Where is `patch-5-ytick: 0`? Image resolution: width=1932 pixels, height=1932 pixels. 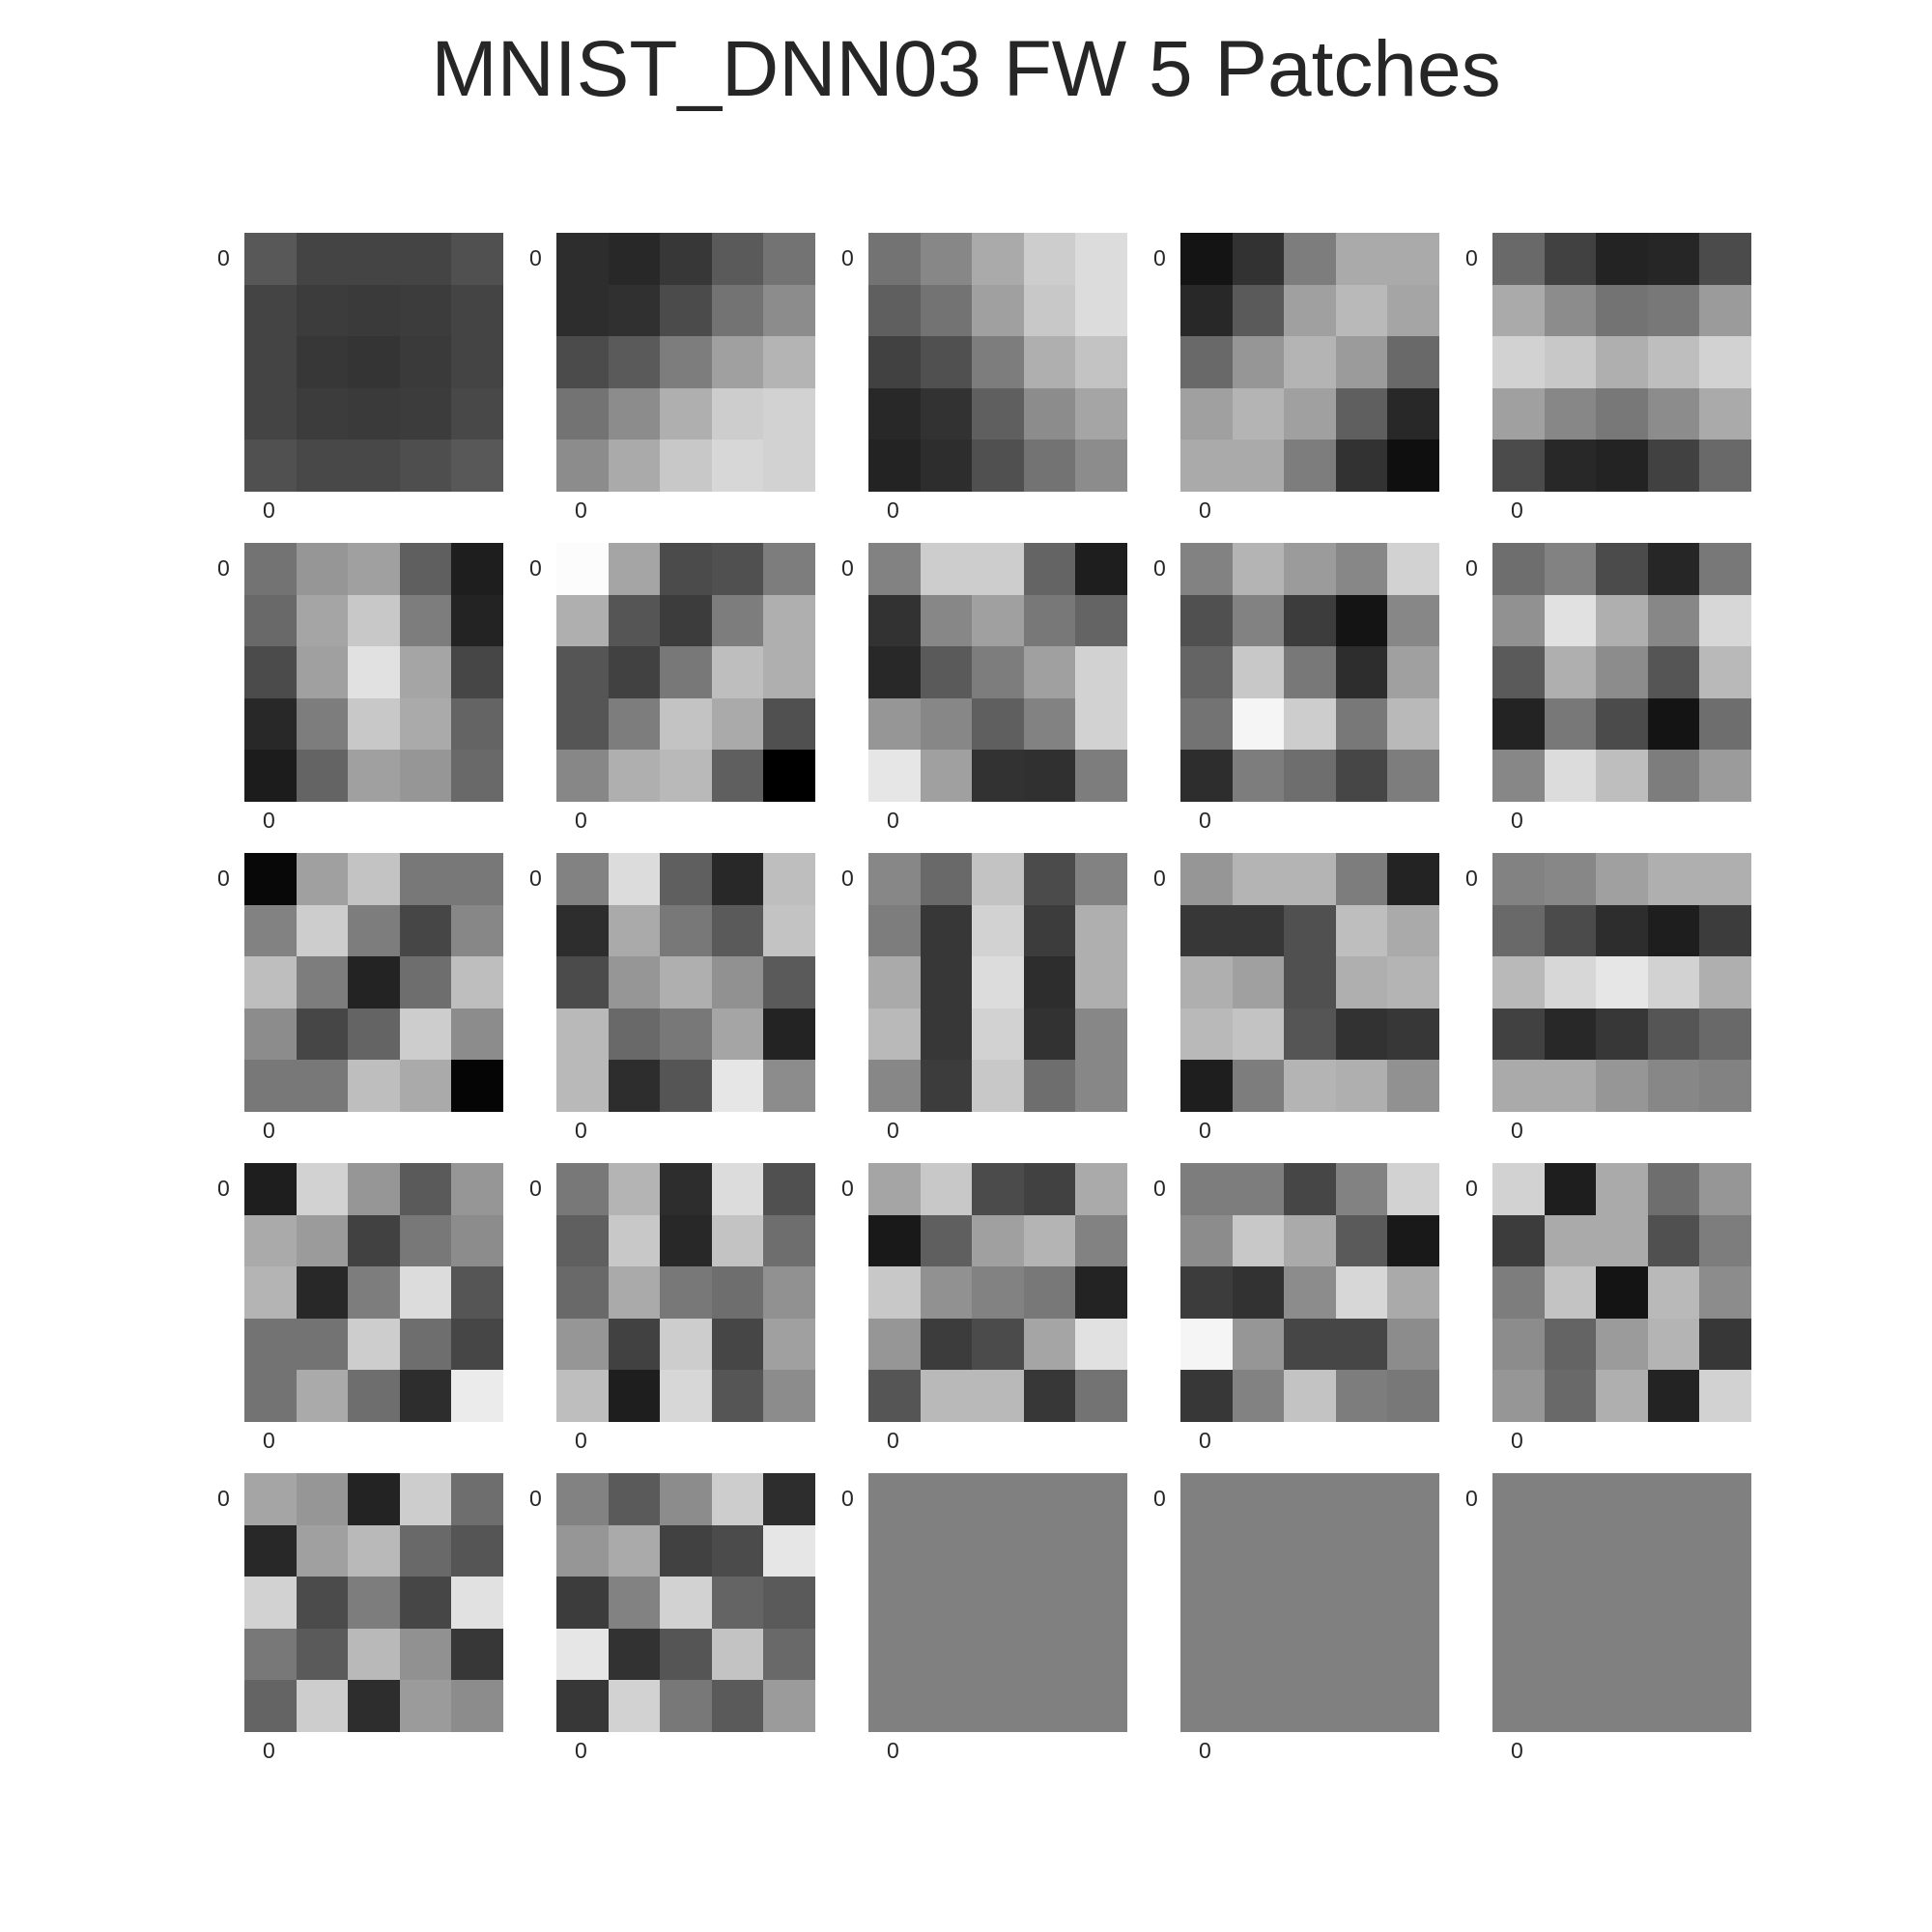 patch-5-ytick: 0 is located at coordinates (1471, 257).